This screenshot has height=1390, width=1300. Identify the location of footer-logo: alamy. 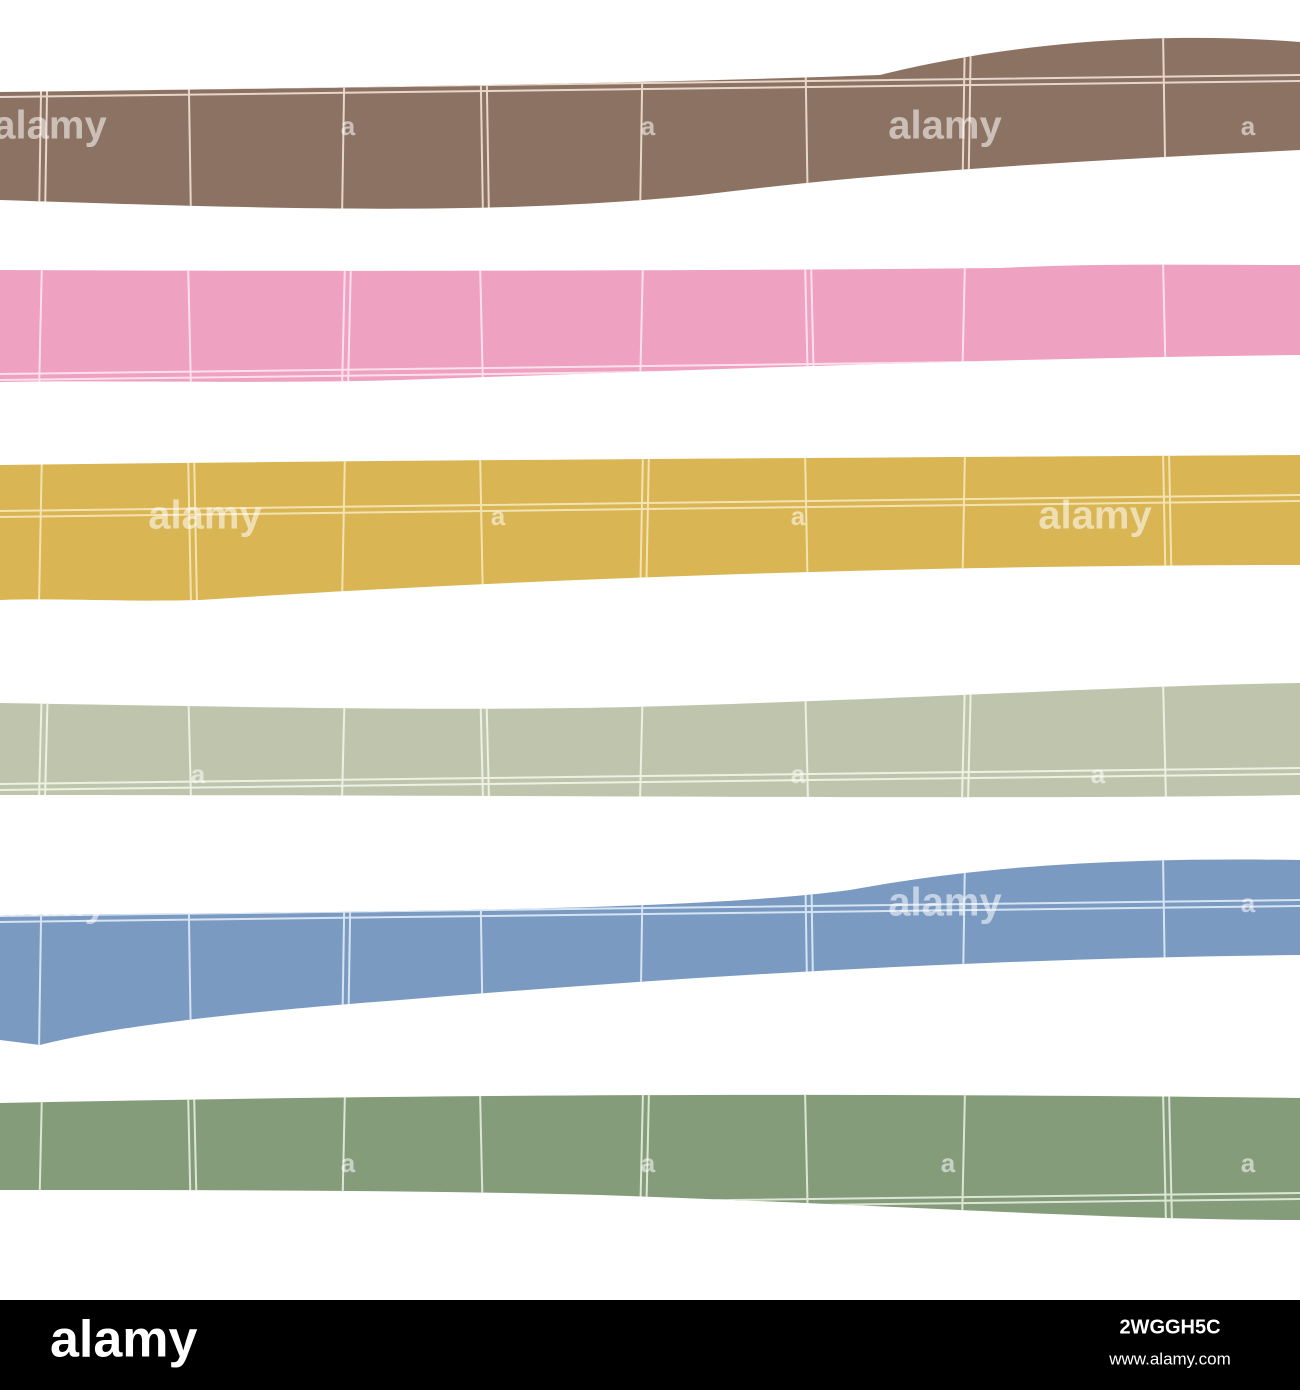
(124, 1340).